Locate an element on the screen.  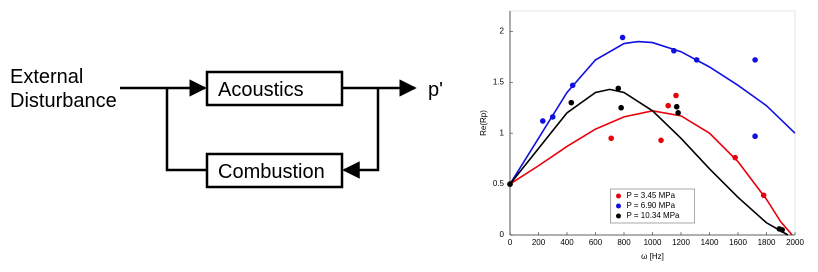
x-tick-label: 800 is located at coordinates (624, 242).